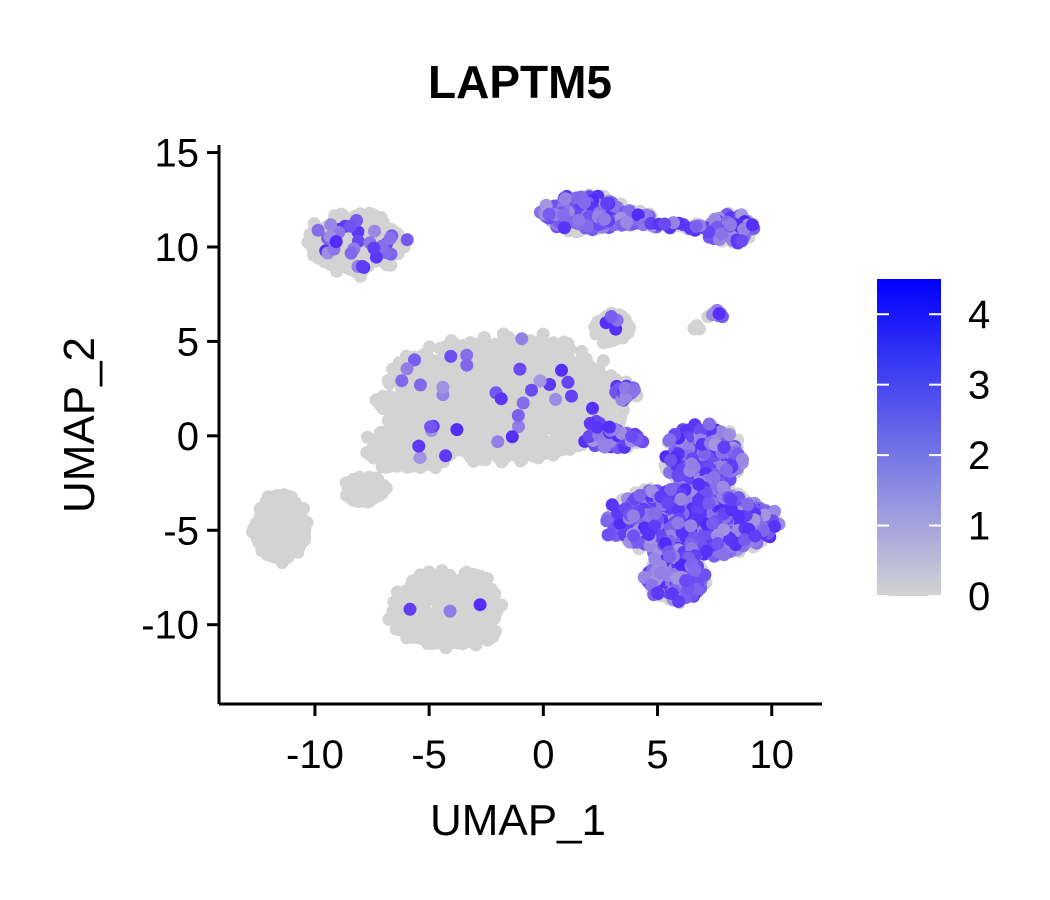 The width and height of the screenshot is (1050, 900). Describe the element at coordinates (170, 626) in the screenshot. I see `y-tick-label: -10` at that location.